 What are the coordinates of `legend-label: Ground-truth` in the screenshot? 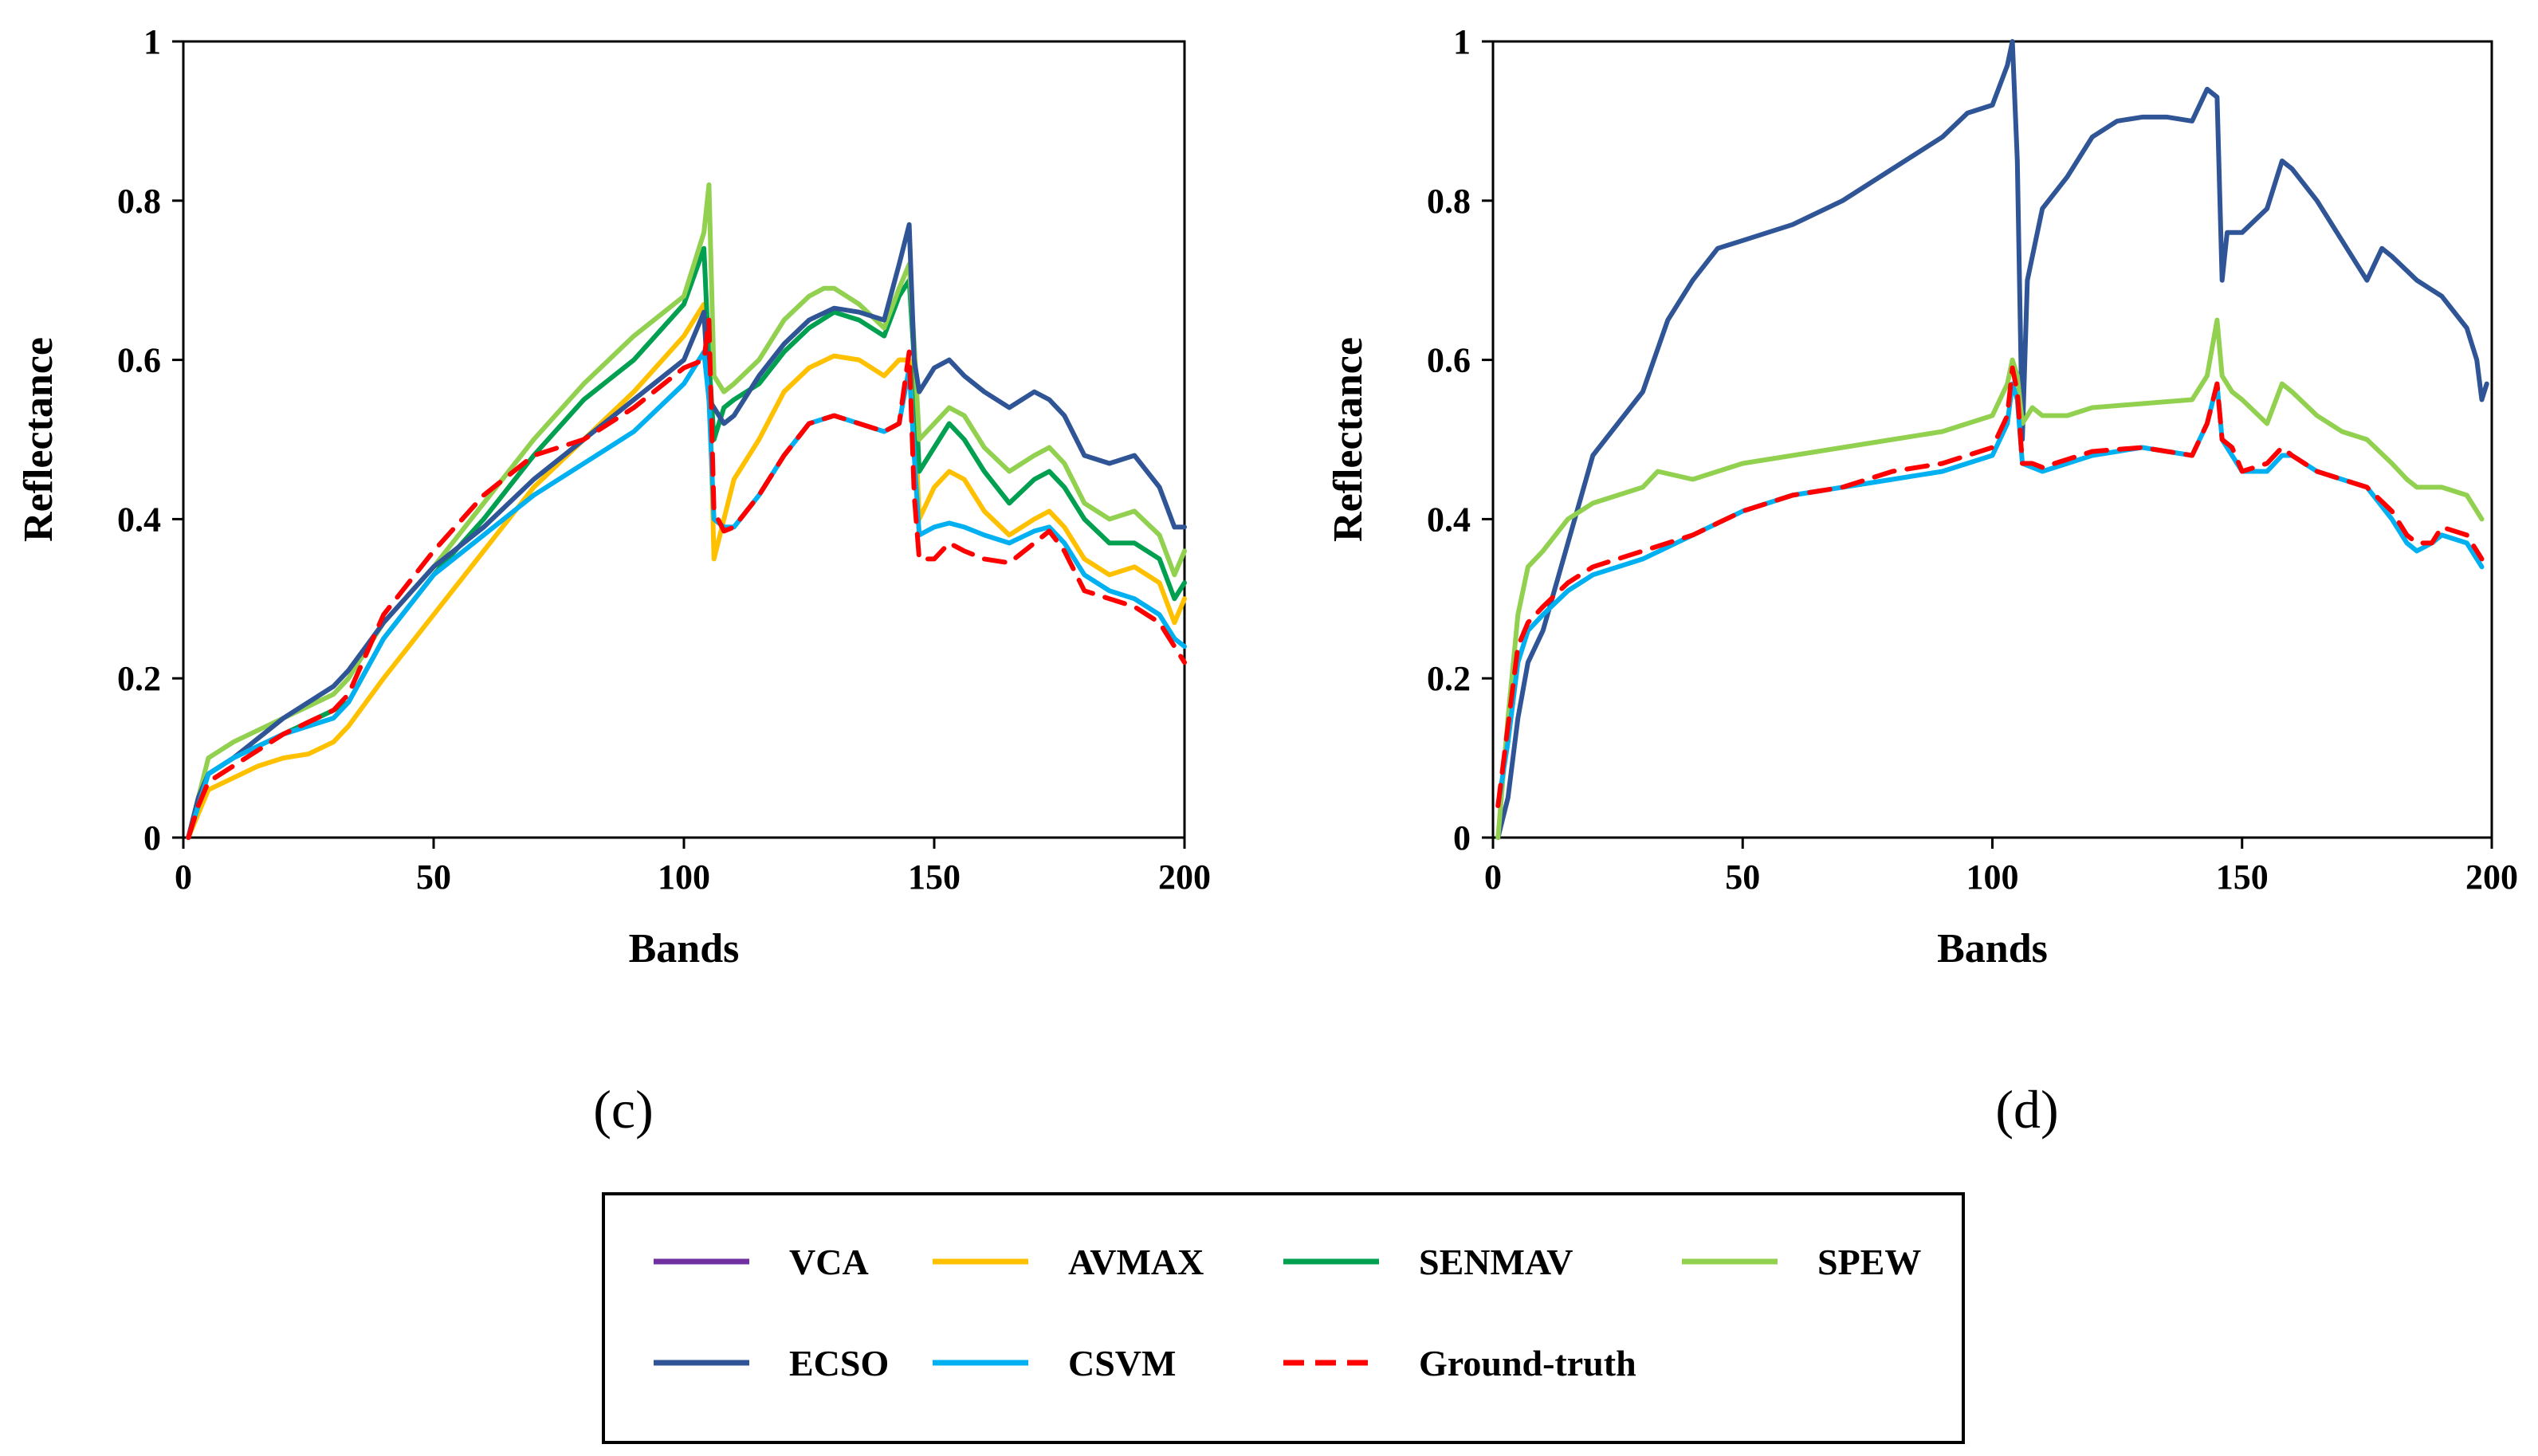 It's located at (1527, 1363).